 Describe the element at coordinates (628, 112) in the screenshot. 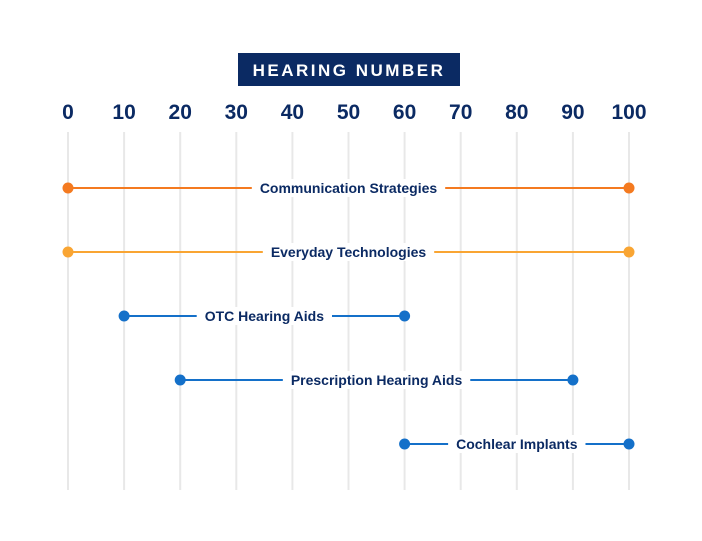

I see `x-tick-label: 100` at that location.